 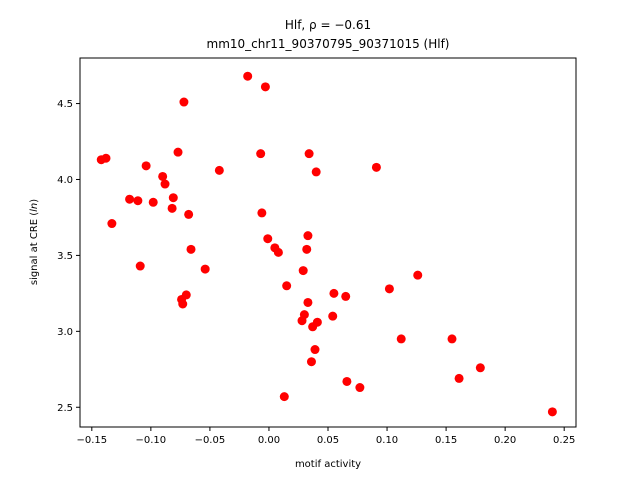 What do you see at coordinates (328, 440) in the screenshot?
I see `x-tick-label: 0.05` at bounding box center [328, 440].